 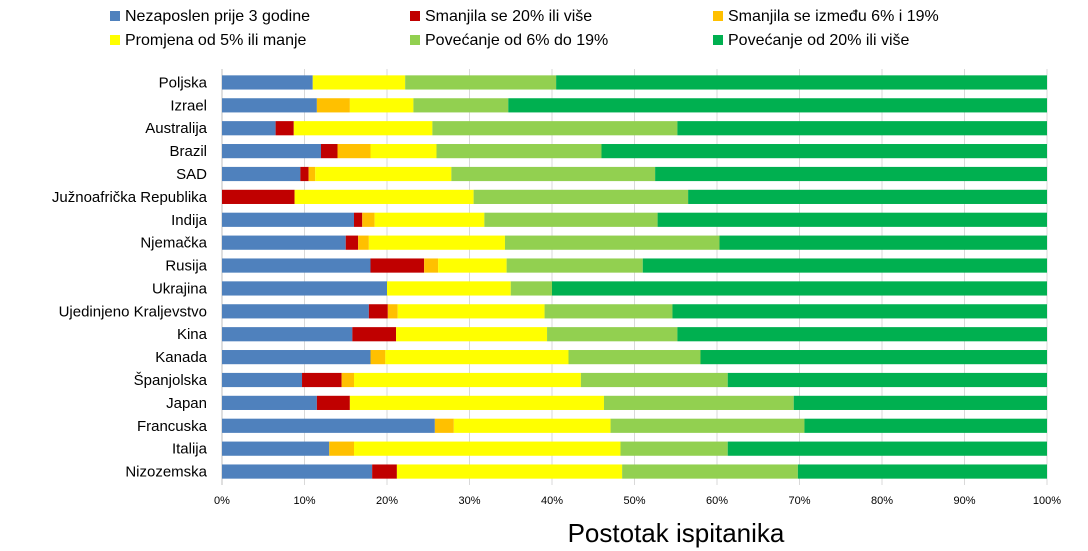 I want to click on category-label: Ujedinjeno Kraljevstvo, so click(x=133, y=311).